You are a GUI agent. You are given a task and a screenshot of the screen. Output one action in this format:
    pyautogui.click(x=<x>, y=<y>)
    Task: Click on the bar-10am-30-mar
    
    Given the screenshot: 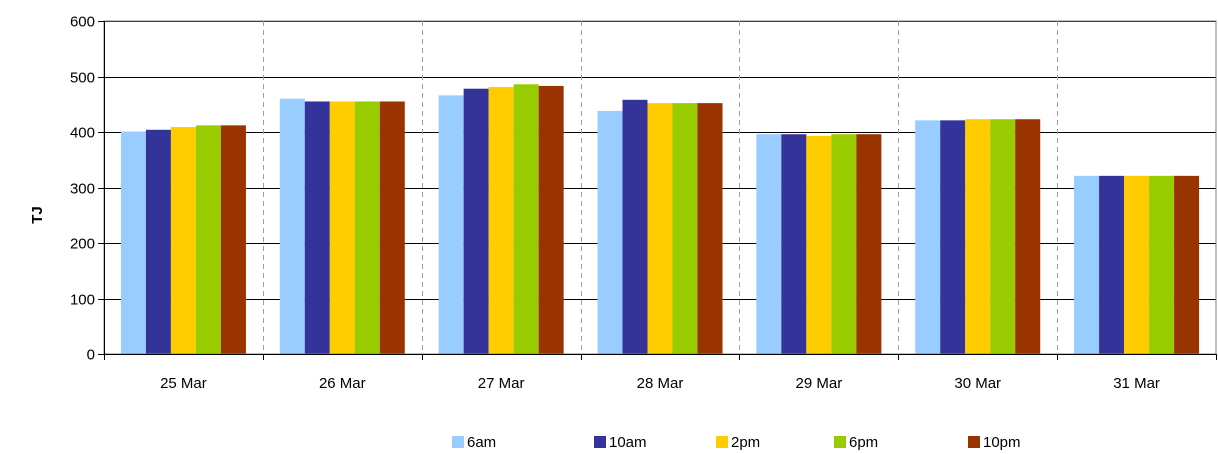 What is the action you would take?
    pyautogui.click(x=953, y=237)
    